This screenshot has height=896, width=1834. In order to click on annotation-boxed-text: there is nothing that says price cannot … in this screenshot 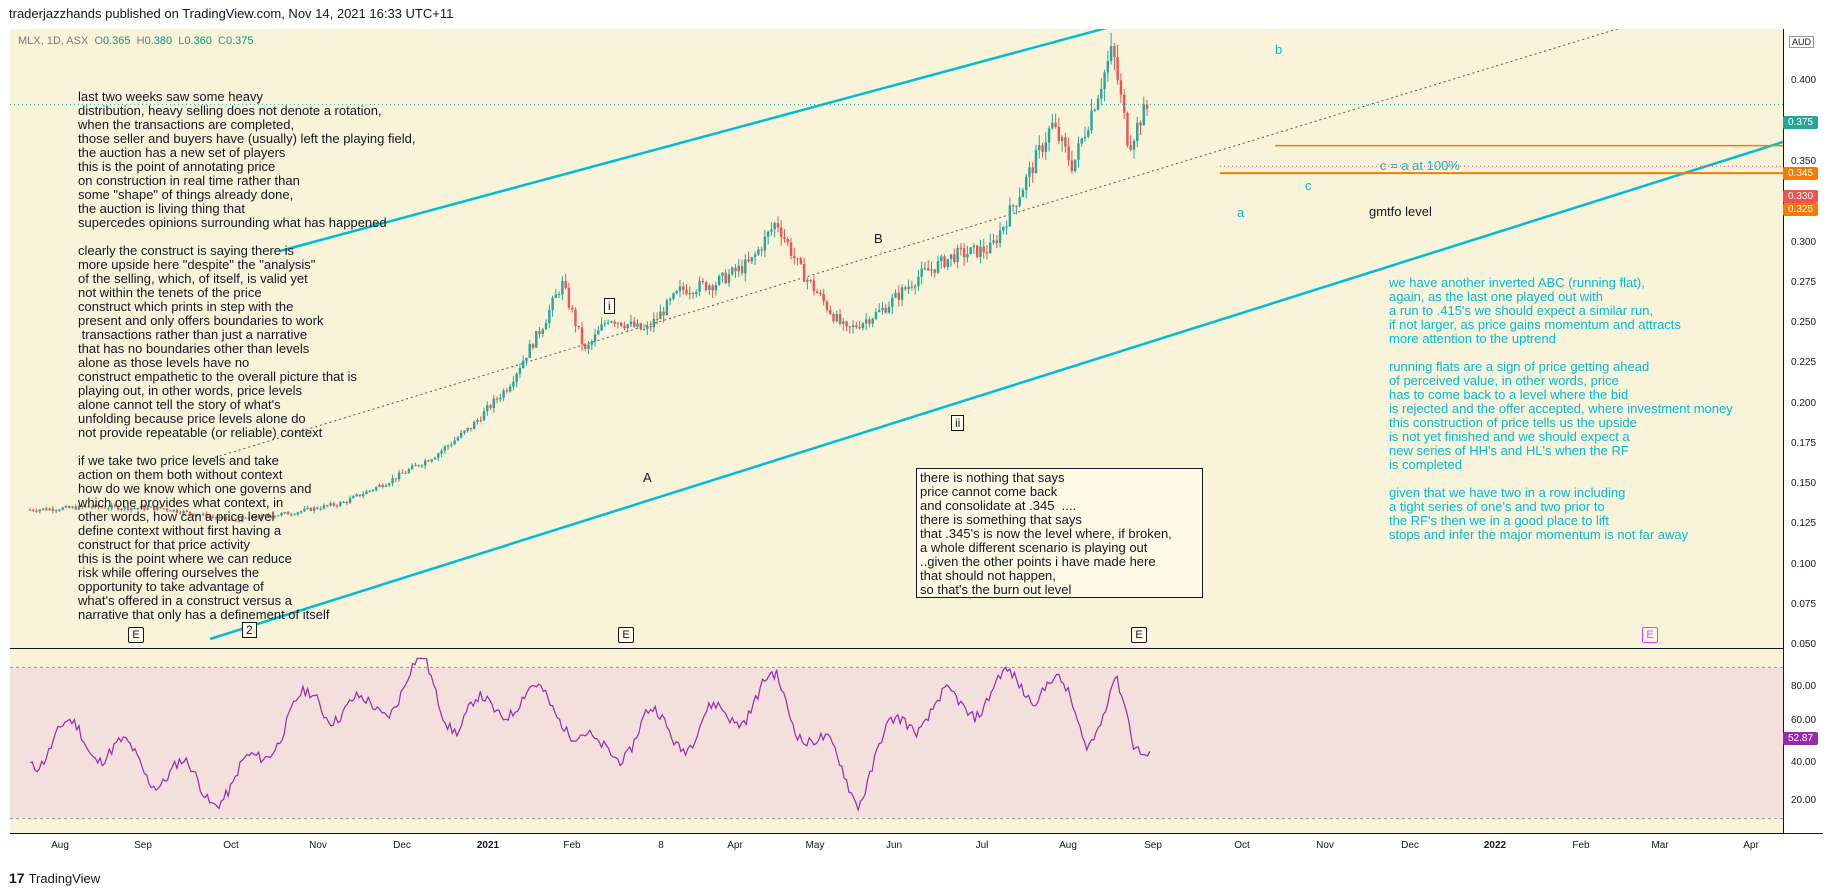, I will do `click(1059, 533)`.